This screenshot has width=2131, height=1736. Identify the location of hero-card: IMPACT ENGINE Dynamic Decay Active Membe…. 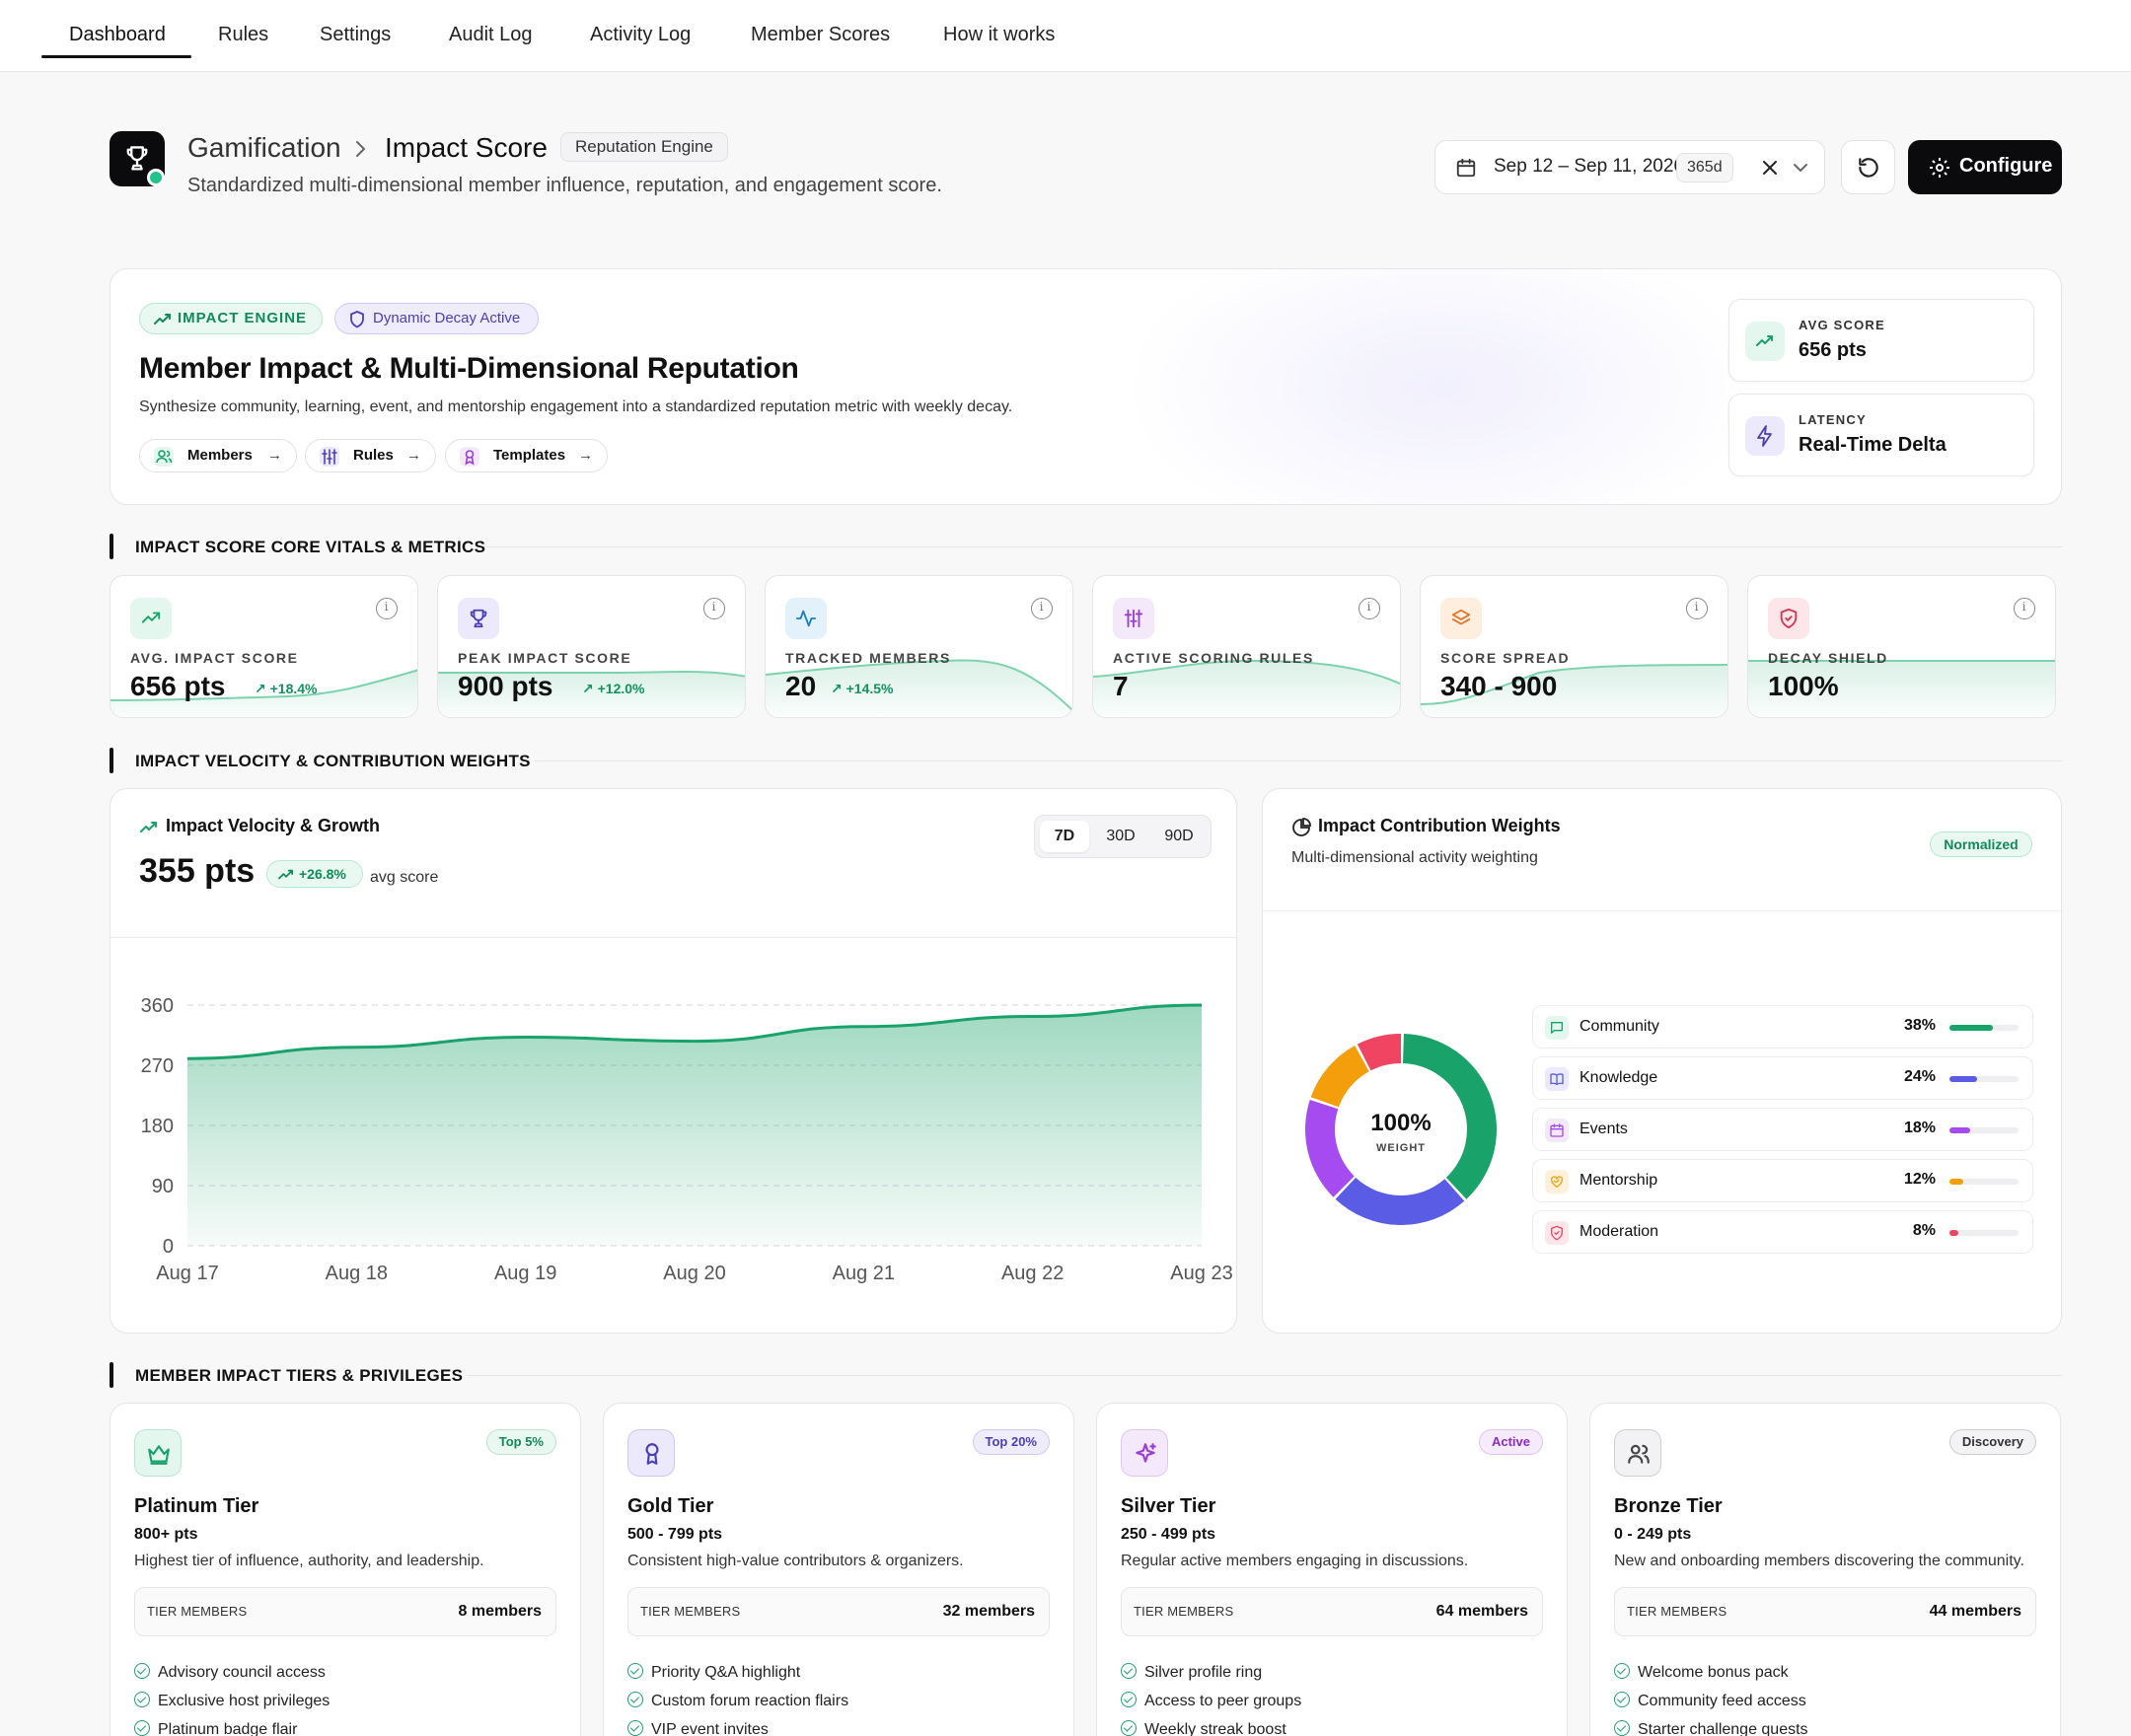
(1086, 386).